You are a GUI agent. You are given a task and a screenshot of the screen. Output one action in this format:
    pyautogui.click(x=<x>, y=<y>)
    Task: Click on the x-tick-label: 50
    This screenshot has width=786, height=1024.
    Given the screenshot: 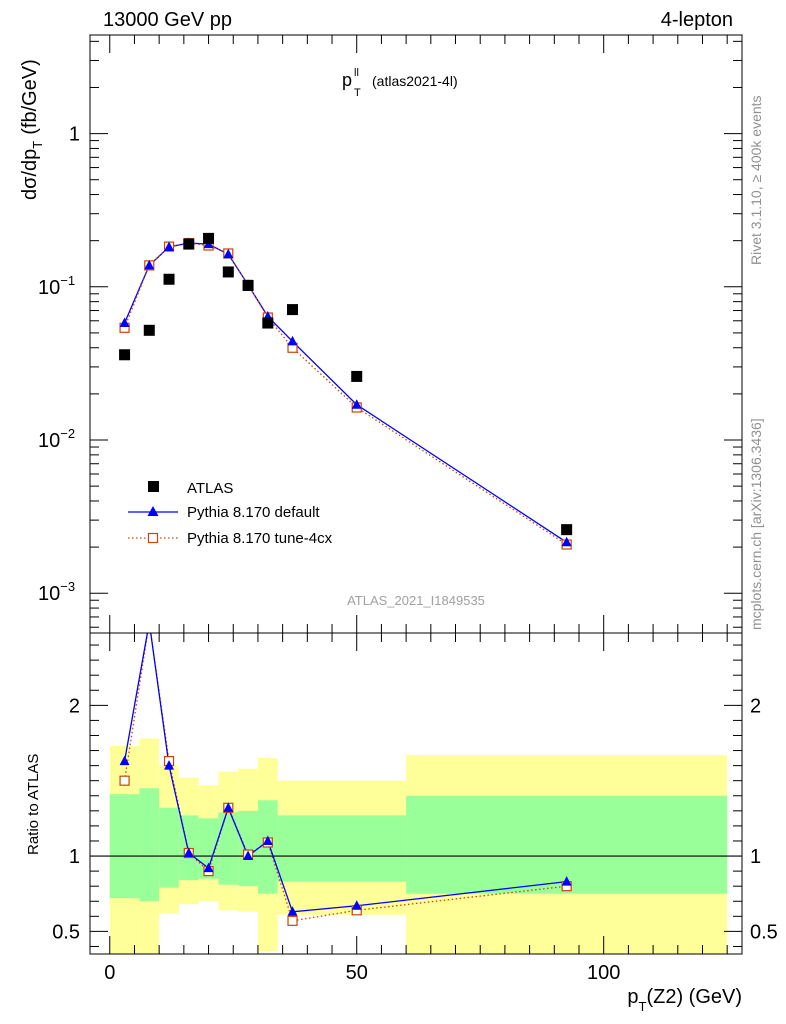 What is the action you would take?
    pyautogui.click(x=357, y=973)
    